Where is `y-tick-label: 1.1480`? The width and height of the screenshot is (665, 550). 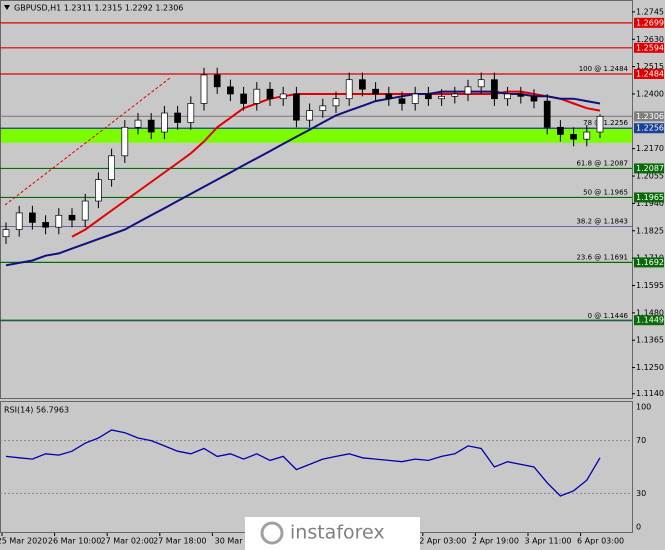
y-tick-label: 1.1480 is located at coordinates (650, 312).